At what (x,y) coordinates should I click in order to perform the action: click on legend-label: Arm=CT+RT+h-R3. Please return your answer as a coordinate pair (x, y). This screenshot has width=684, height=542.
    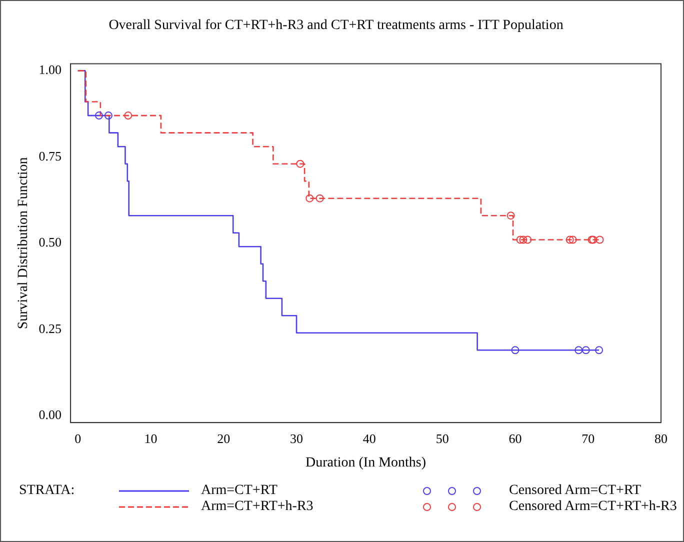
    Looking at the image, I should click on (257, 507).